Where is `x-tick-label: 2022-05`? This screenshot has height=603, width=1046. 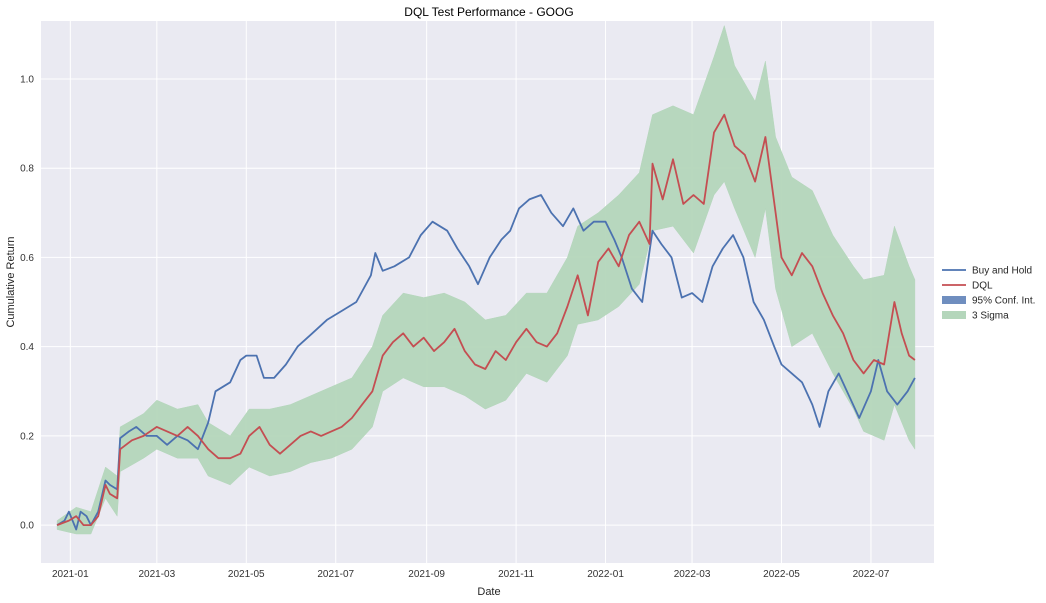 x-tick-label: 2022-05 is located at coordinates (781, 574).